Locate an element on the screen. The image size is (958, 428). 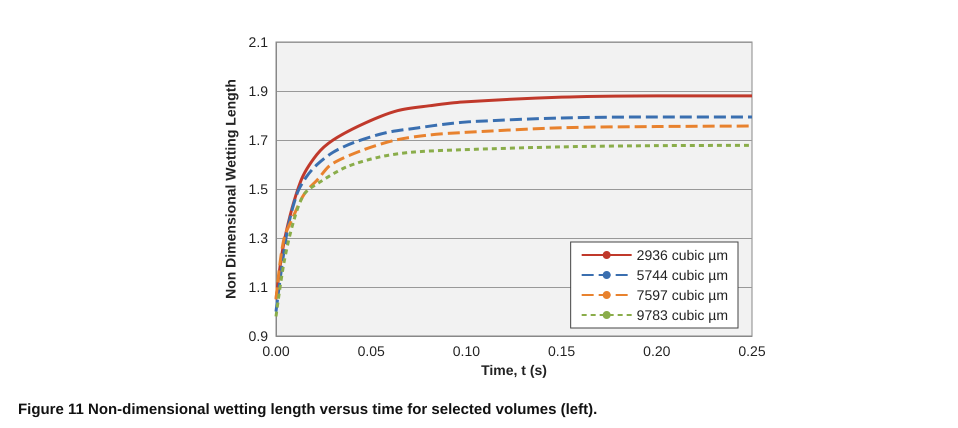
y-tick-label: 1.7 is located at coordinates (258, 140).